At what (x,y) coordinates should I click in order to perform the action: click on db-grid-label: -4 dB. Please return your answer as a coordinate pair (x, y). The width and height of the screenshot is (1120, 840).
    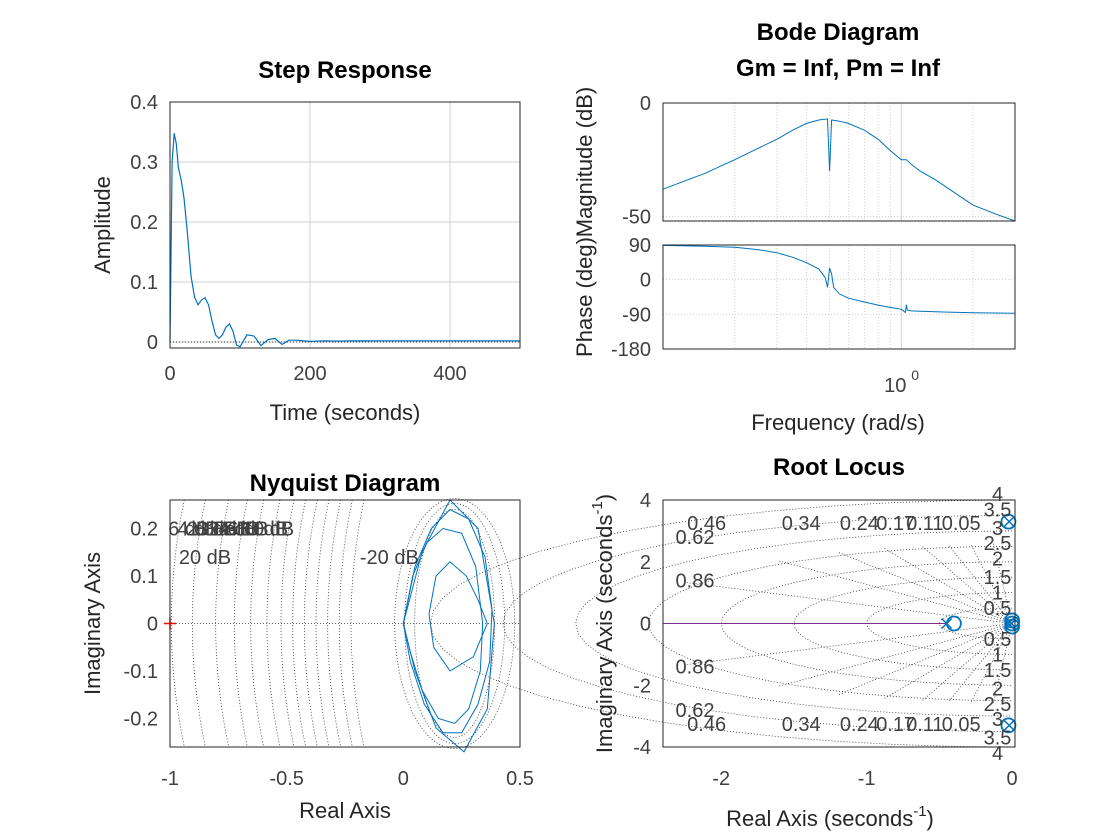
    Looking at the image, I should click on (235, 530).